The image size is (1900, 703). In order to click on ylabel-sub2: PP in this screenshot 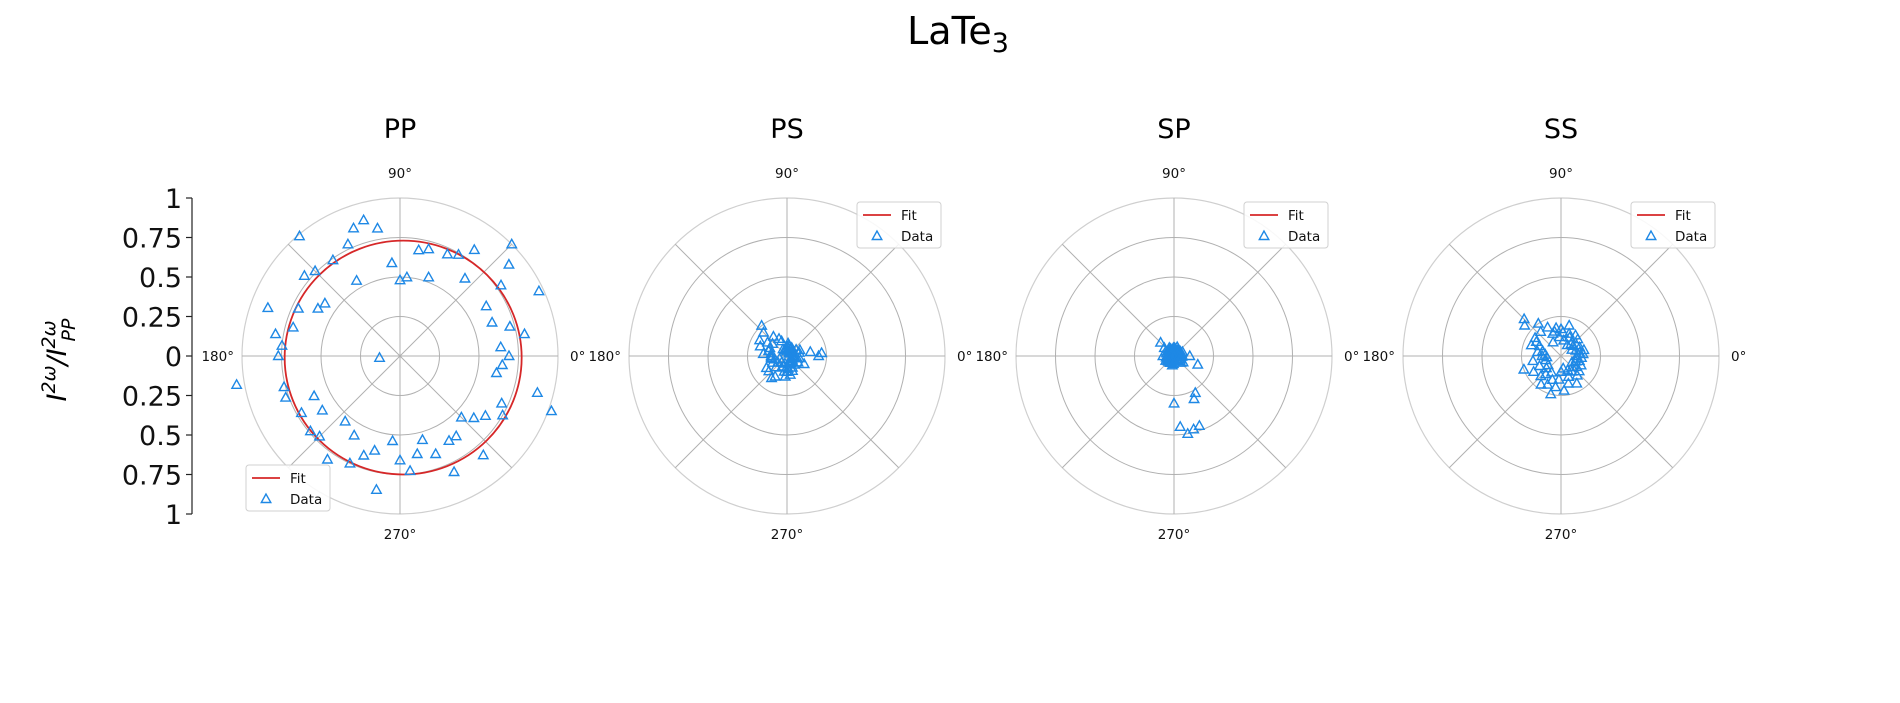, I will do `click(69, 329)`.